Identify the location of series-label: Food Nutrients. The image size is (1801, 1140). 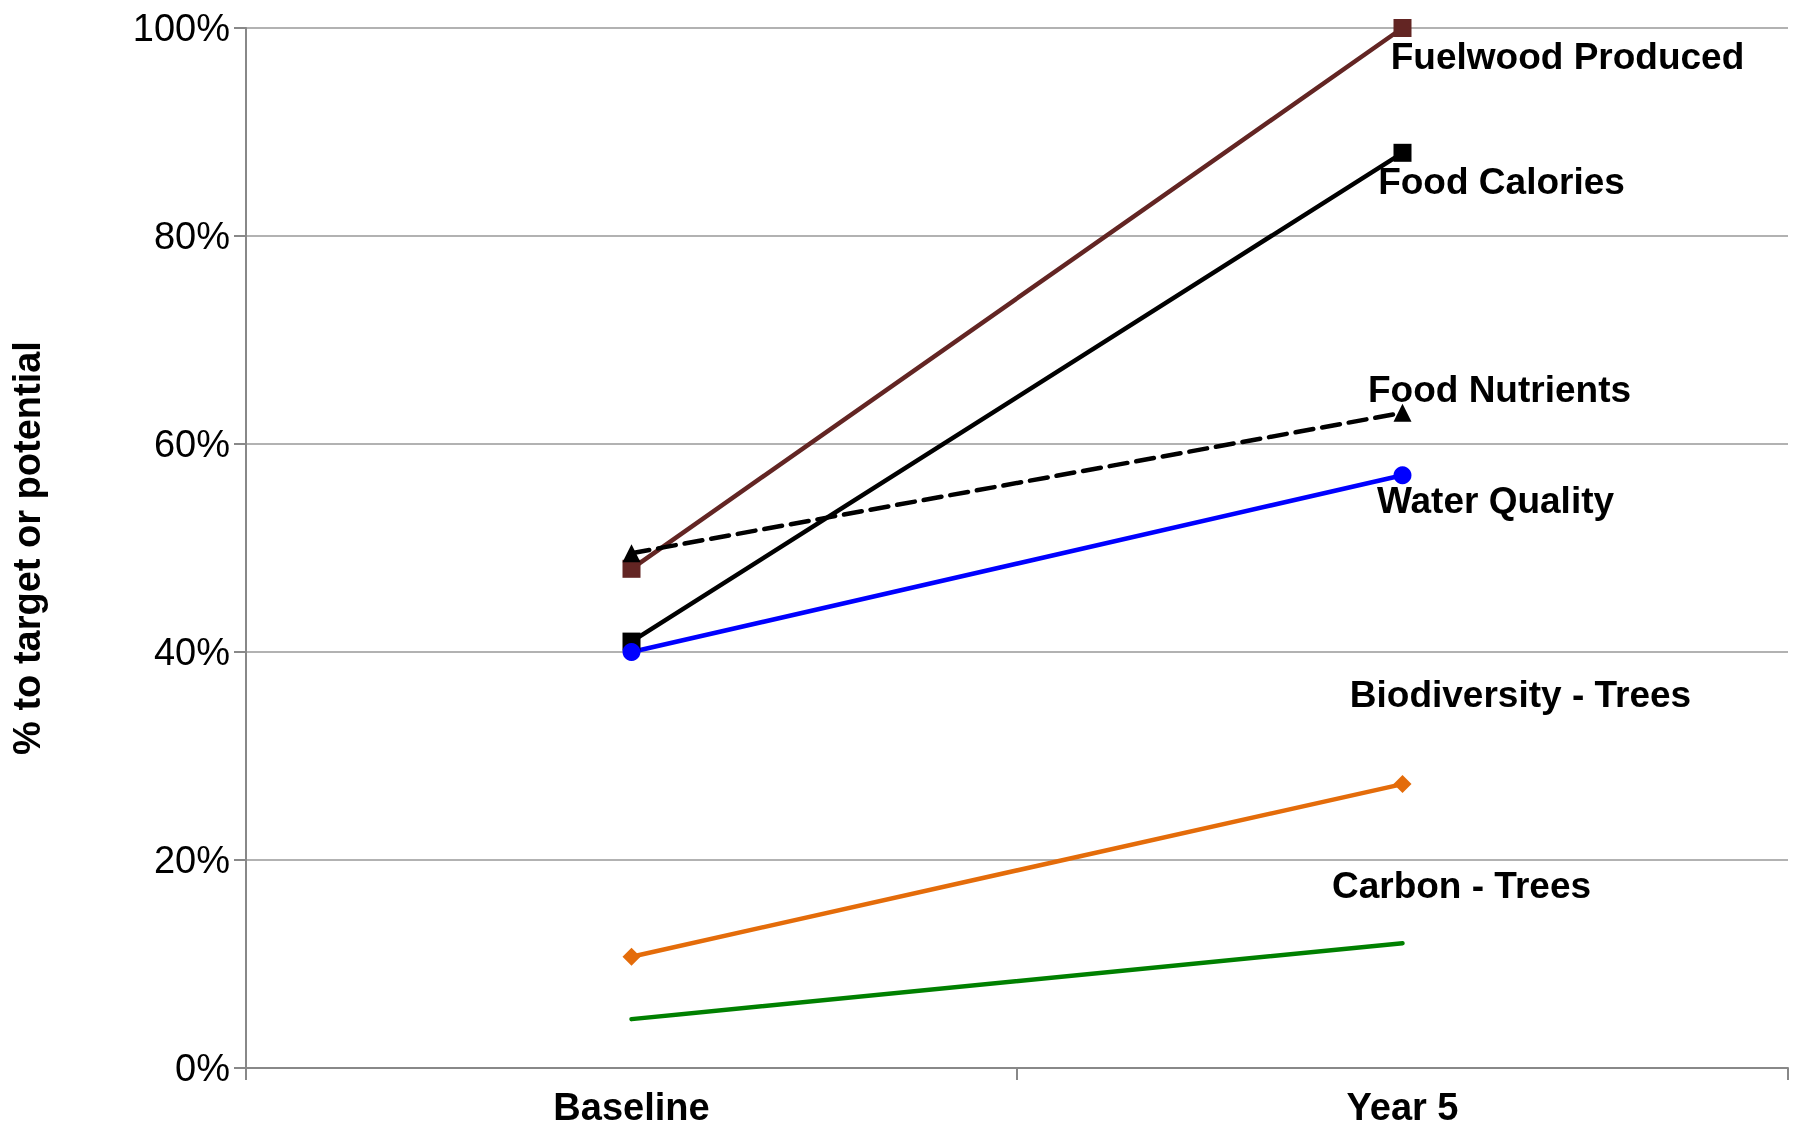
(1499, 390).